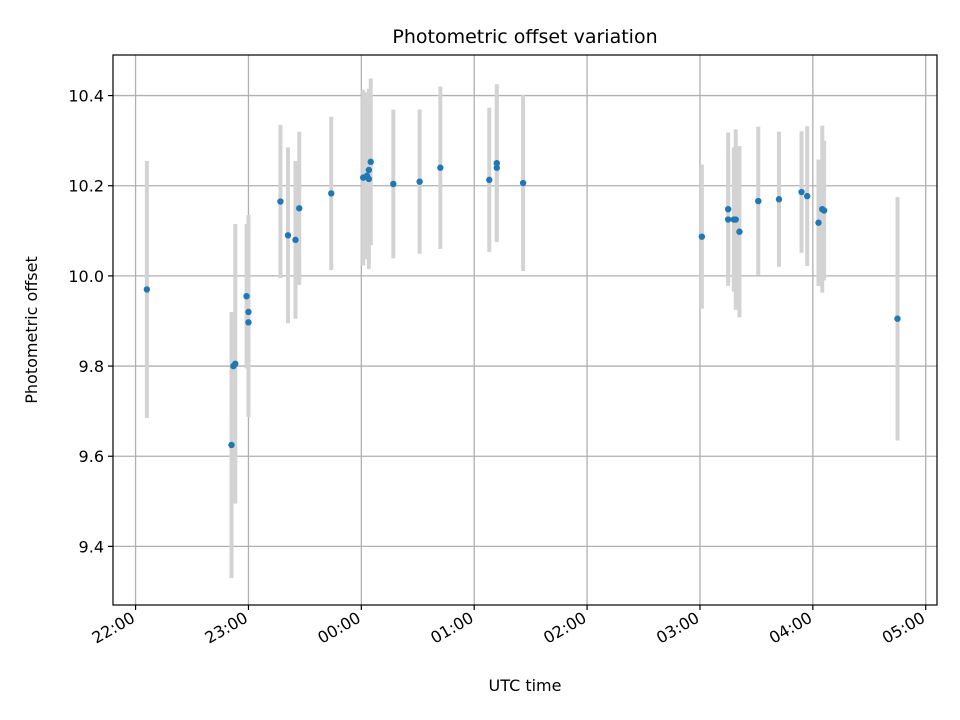 This screenshot has height=720, width=960. Describe the element at coordinates (525, 685) in the screenshot. I see `x-axis-label: UTC time` at that location.